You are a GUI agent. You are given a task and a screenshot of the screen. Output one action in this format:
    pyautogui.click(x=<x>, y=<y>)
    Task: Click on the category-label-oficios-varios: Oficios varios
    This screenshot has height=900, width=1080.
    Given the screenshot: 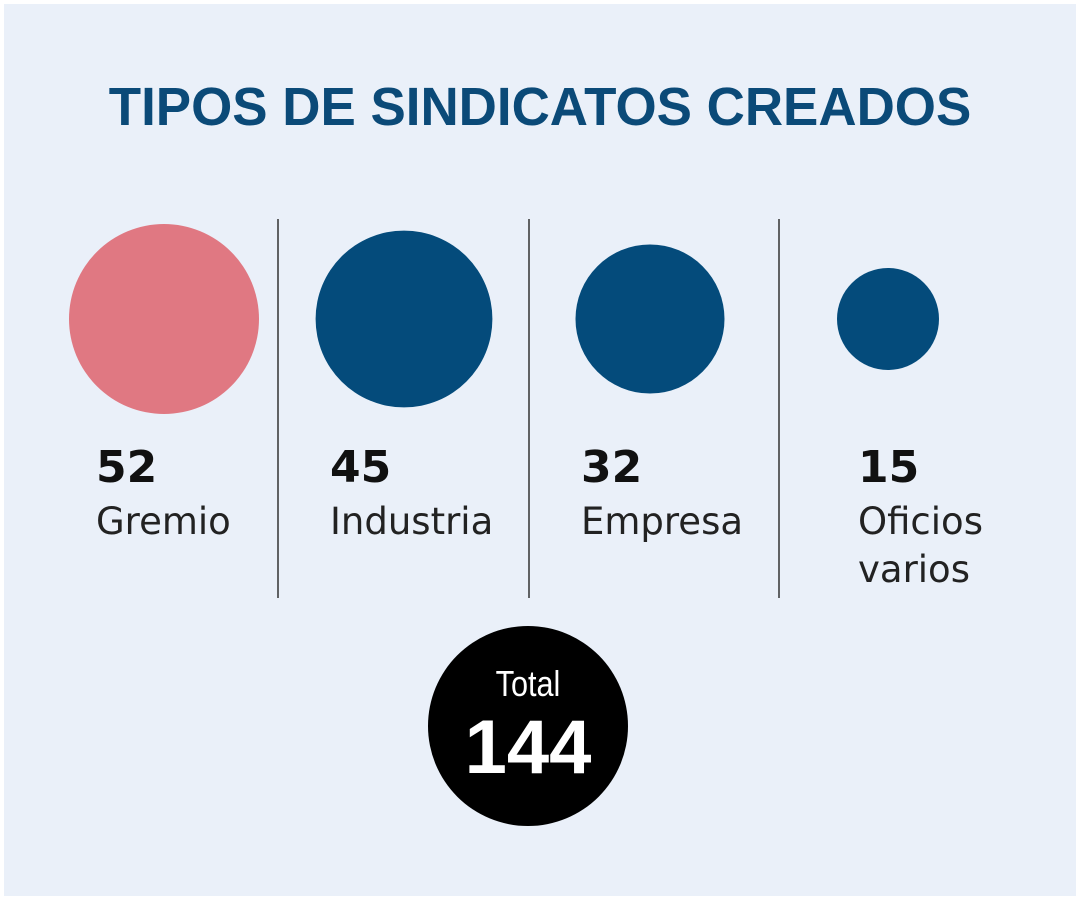 What is the action you would take?
    pyautogui.click(x=920, y=545)
    